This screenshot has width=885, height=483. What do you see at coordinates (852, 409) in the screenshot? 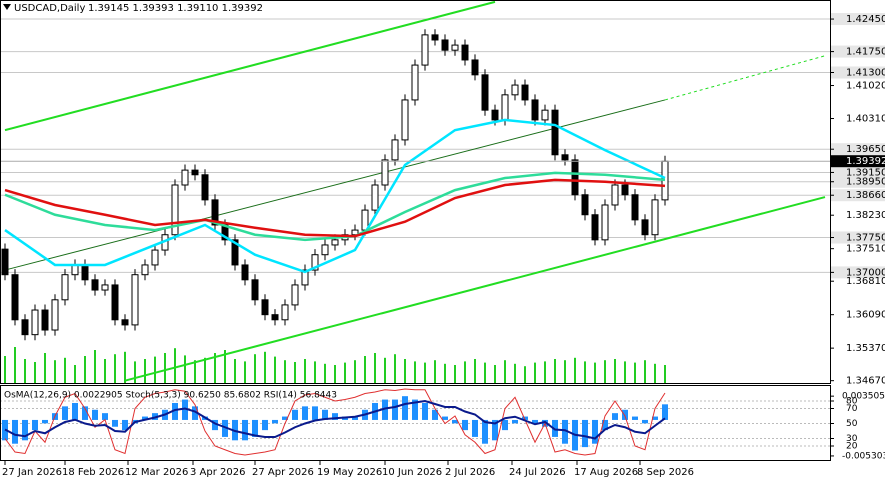
I see `y2-tick-label: 70` at bounding box center [852, 409].